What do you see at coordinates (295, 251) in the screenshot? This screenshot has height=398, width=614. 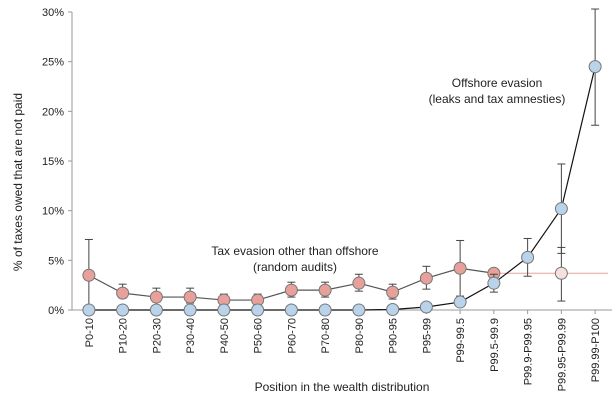 I see `other-evasion-annotation-line1: Tax evasion other than offshore` at bounding box center [295, 251].